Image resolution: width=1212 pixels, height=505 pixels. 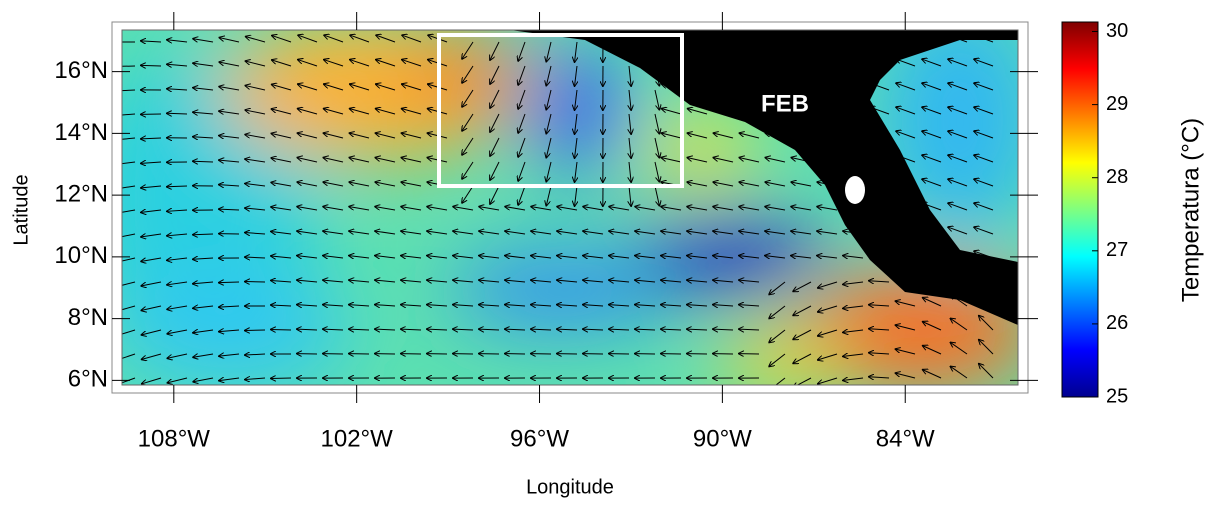 What do you see at coordinates (21, 209) in the screenshot?
I see `y-axis-label: Latitude` at bounding box center [21, 209].